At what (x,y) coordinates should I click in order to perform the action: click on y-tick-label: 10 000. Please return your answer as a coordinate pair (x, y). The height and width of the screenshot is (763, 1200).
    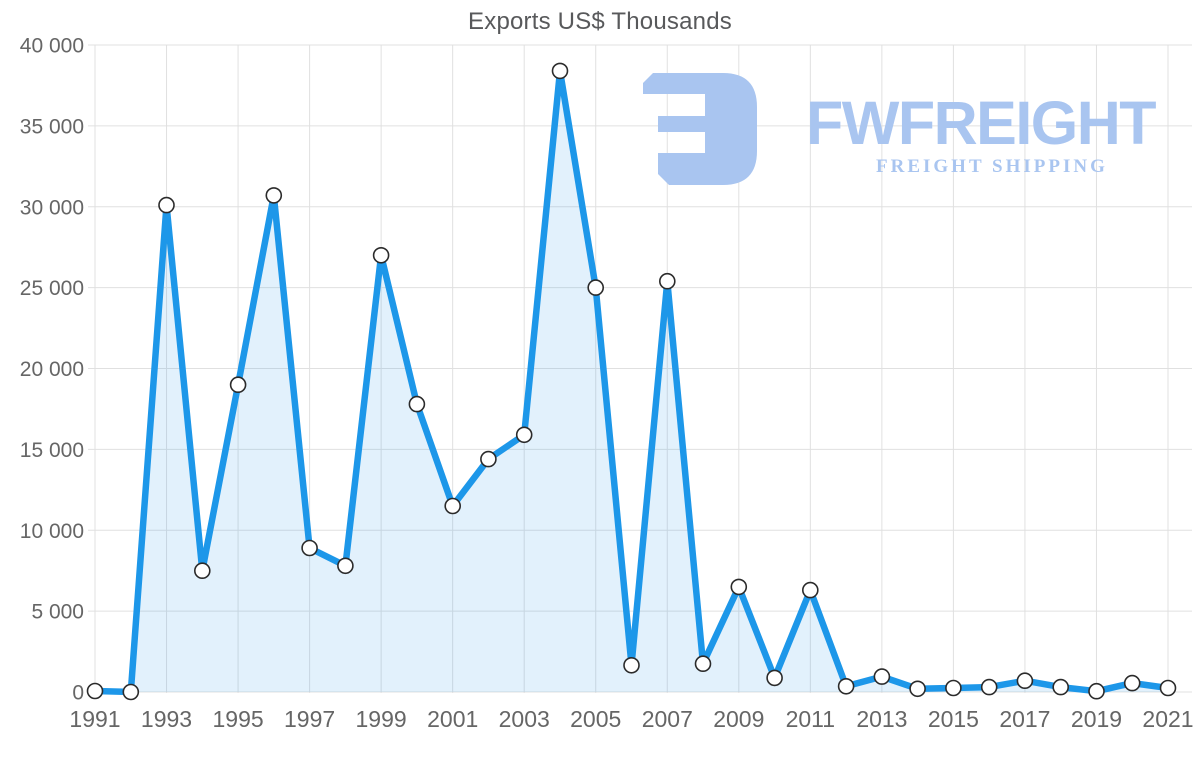
    Looking at the image, I should click on (52, 531).